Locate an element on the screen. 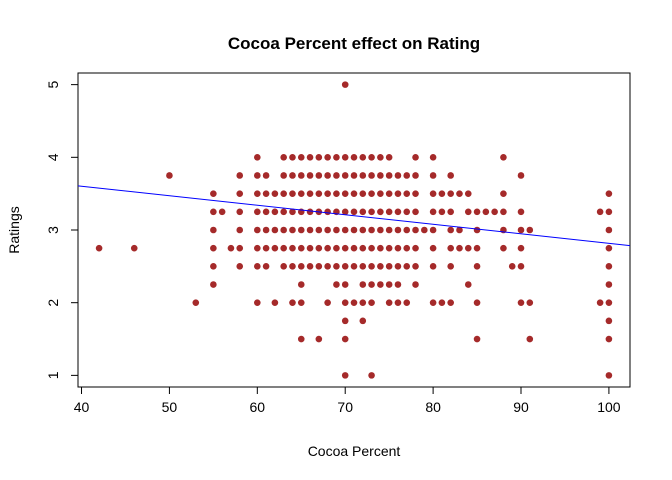 This screenshot has height=480, width=672. y-tick-label: 2 is located at coordinates (53, 303).